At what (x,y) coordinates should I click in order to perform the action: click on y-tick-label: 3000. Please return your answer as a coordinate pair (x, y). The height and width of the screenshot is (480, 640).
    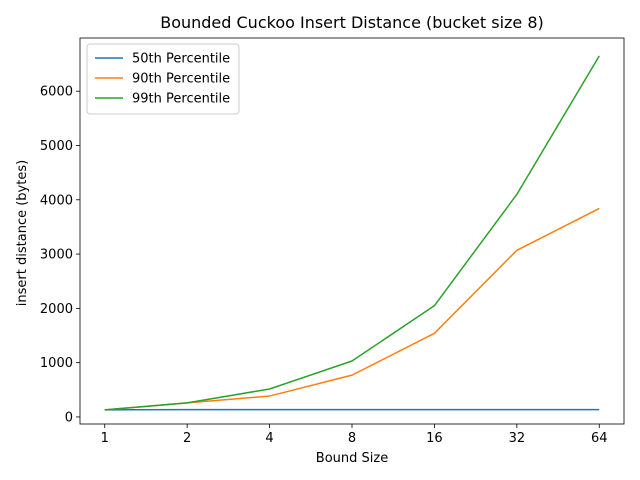
    Looking at the image, I should click on (56, 255).